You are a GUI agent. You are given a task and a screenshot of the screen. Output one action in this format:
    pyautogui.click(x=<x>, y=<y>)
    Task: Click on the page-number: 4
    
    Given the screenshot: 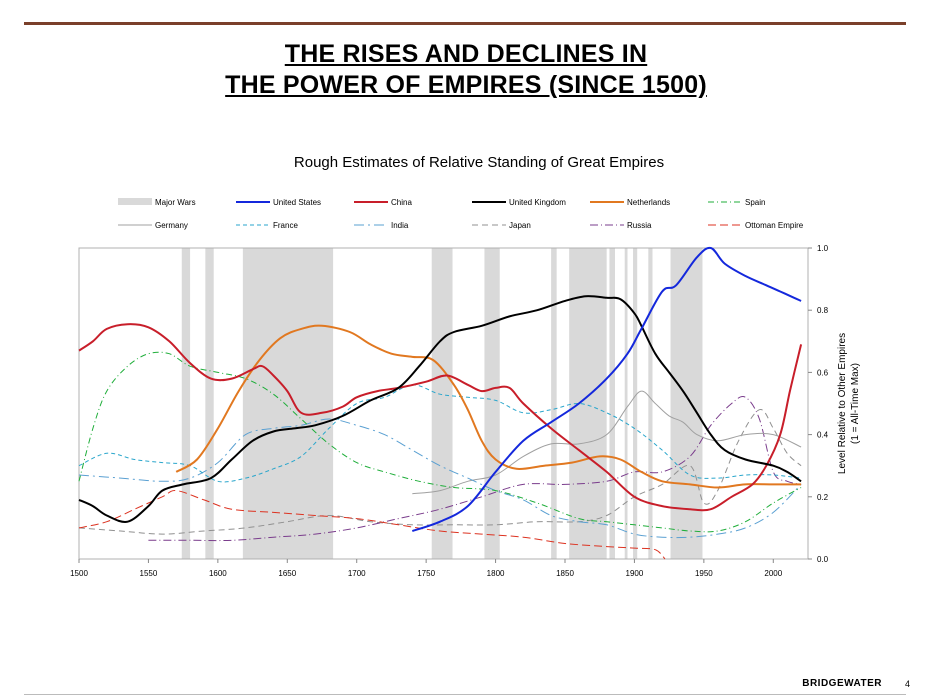 What is the action you would take?
    pyautogui.click(x=907, y=684)
    